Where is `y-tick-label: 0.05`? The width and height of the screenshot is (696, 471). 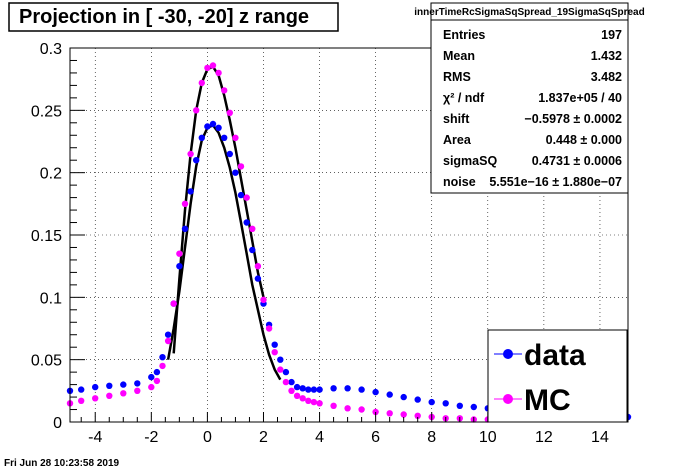
y-tick-label: 0.05 is located at coordinates (46, 361).